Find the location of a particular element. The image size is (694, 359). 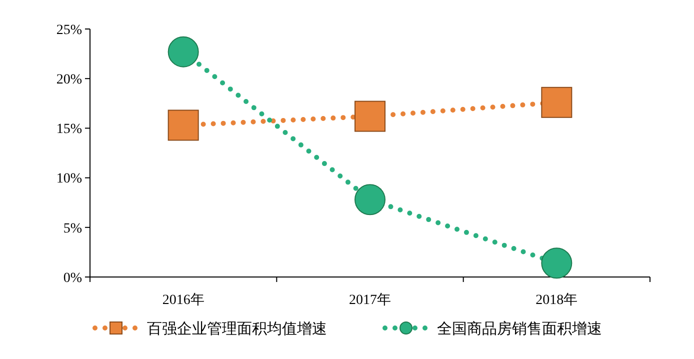

x-tick-label: 2016年 is located at coordinates (183, 300).